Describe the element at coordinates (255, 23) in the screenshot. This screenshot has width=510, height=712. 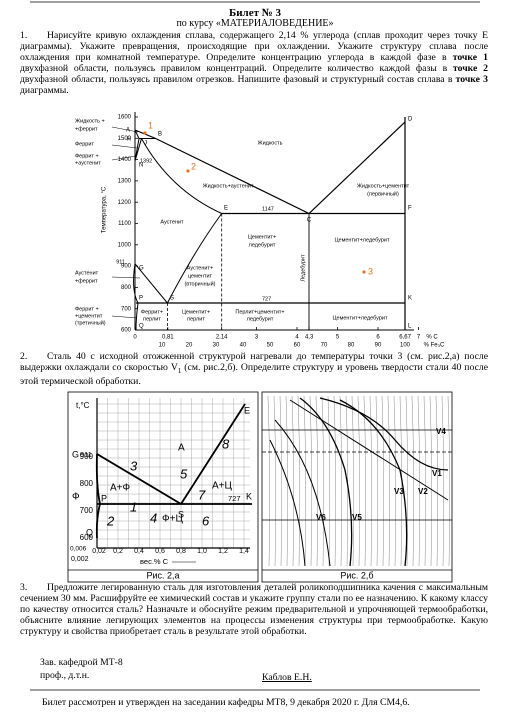
I see `course-subtitle: по курсу «МАТЕРИАЛОВЕДЕНИЕ»` at that location.